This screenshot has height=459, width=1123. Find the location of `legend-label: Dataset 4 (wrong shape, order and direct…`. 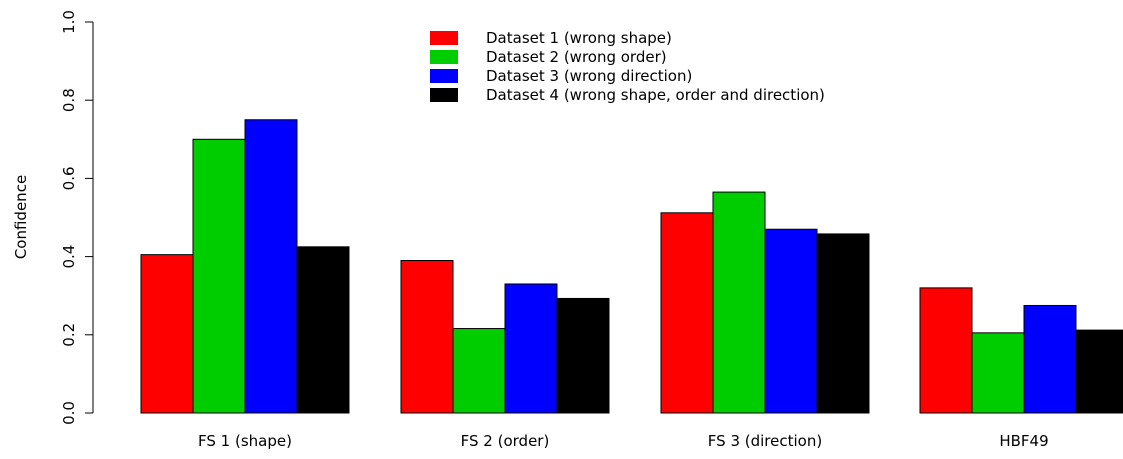

legend-label: Dataset 4 (wrong shape, order and direct… is located at coordinates (655, 95).